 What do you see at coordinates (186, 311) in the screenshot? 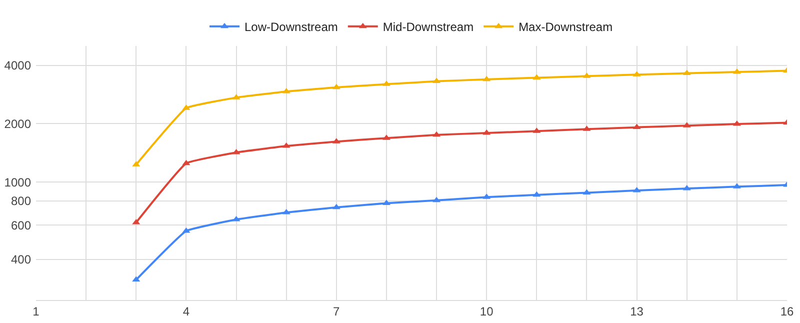
I see `x-tick-label: 4` at bounding box center [186, 311].